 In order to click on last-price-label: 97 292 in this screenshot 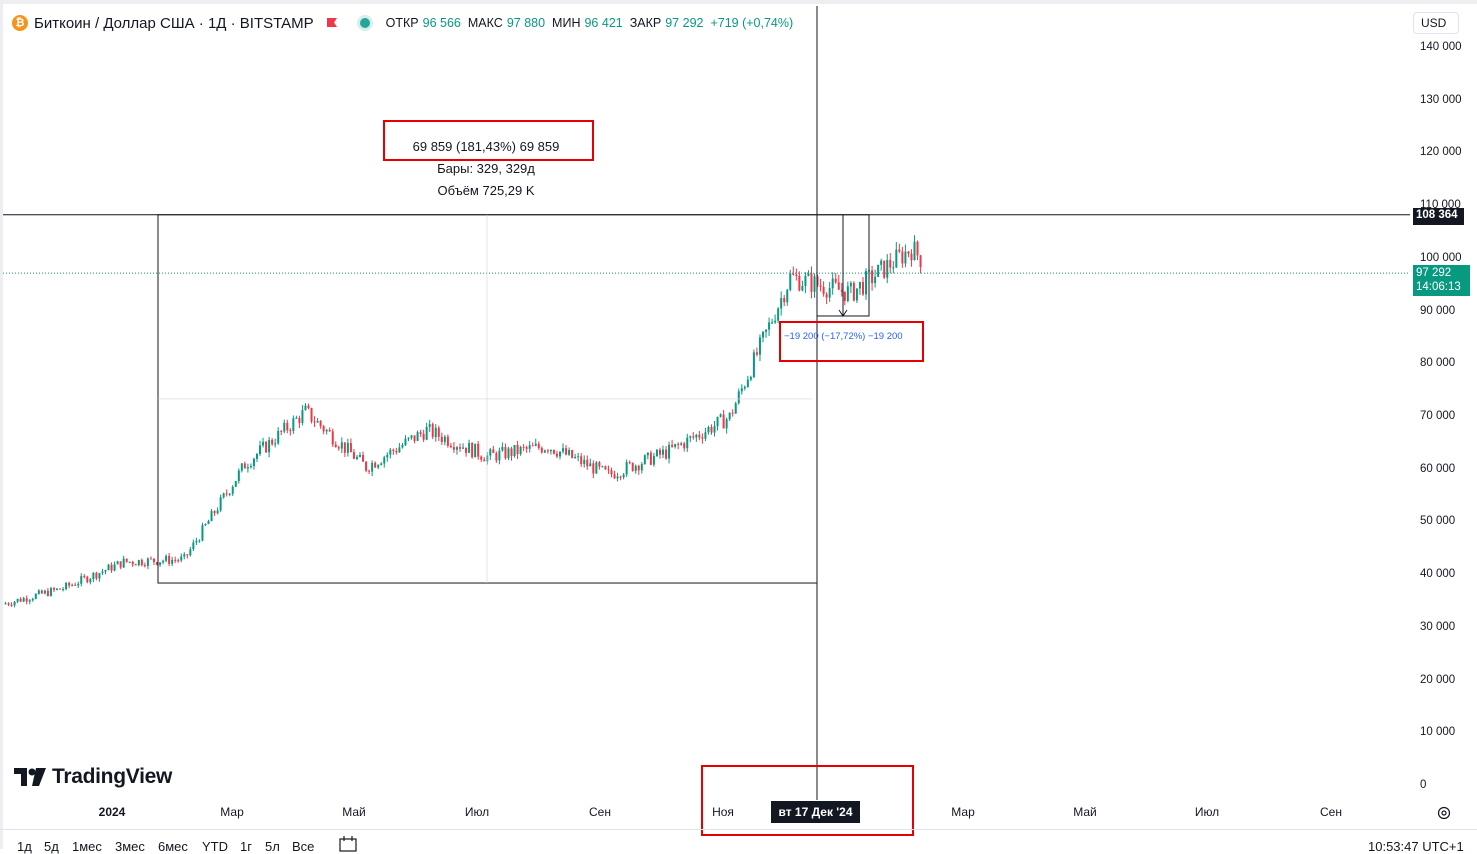, I will do `click(1434, 273)`.